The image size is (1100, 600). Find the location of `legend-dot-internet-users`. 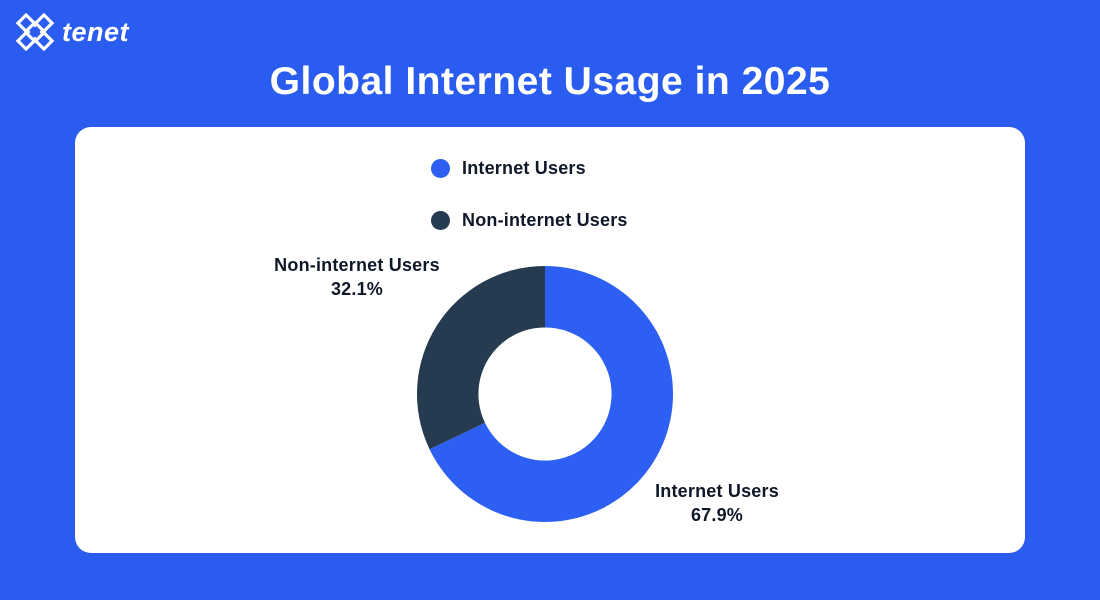

legend-dot-internet-users is located at coordinates (440, 168).